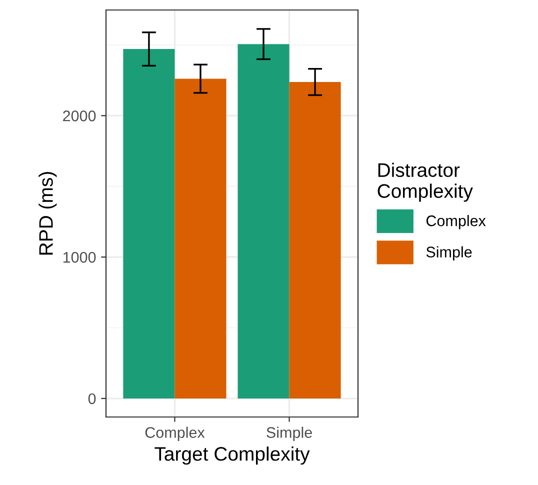 The height and width of the screenshot is (485, 538). What do you see at coordinates (92, 398) in the screenshot?
I see `y-tick-label: 0` at bounding box center [92, 398].